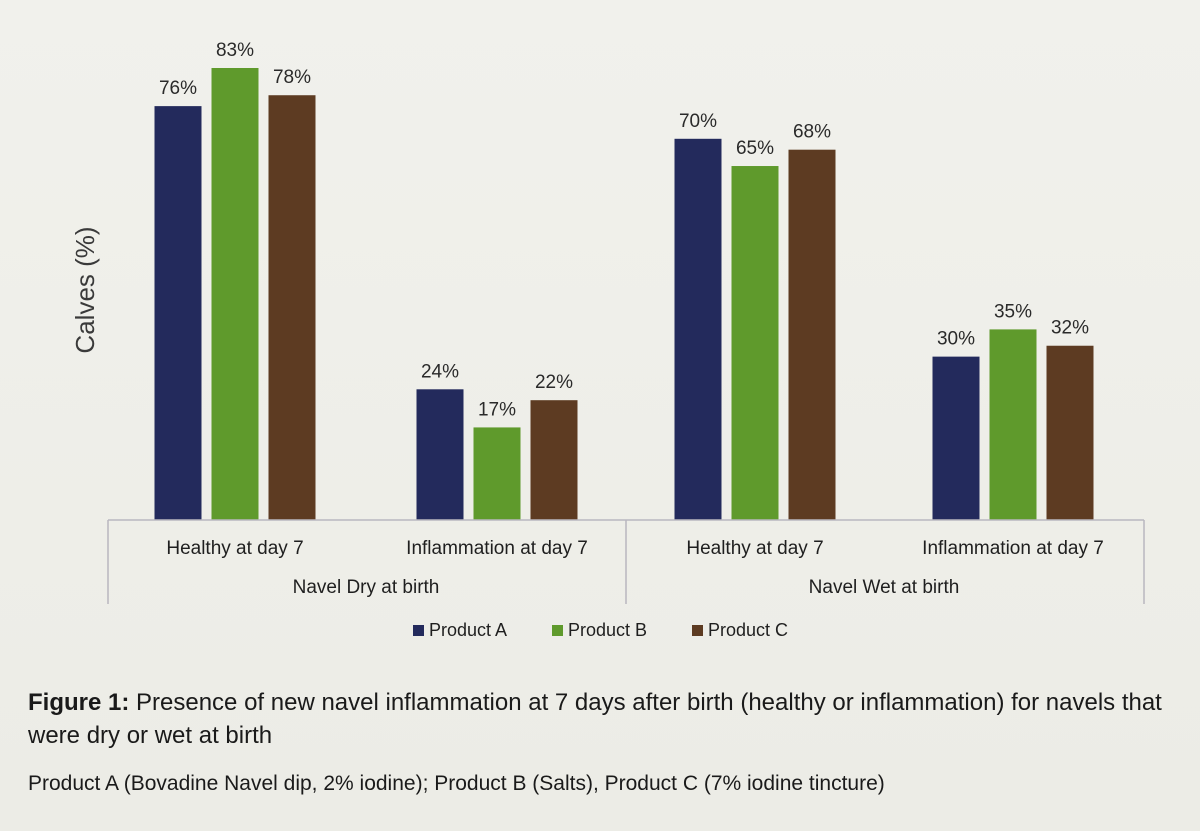  I want to click on data-label: 24%, so click(440, 371).